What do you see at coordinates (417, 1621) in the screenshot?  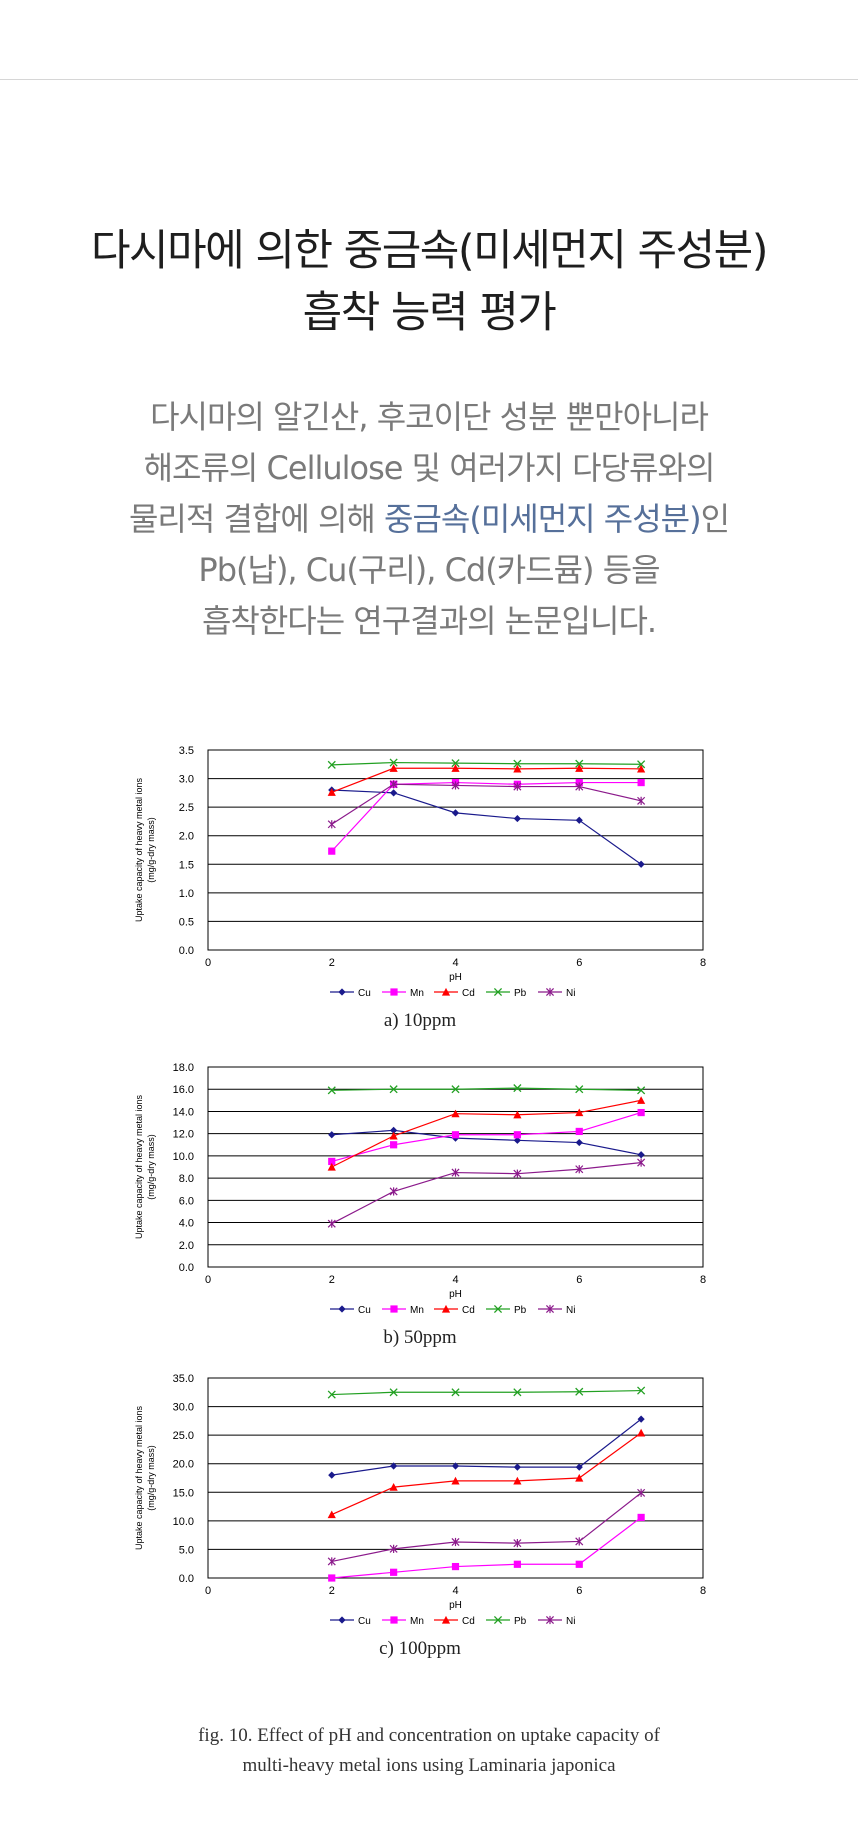 I see `chart-100ppm-legend-label-mn: Mn` at bounding box center [417, 1621].